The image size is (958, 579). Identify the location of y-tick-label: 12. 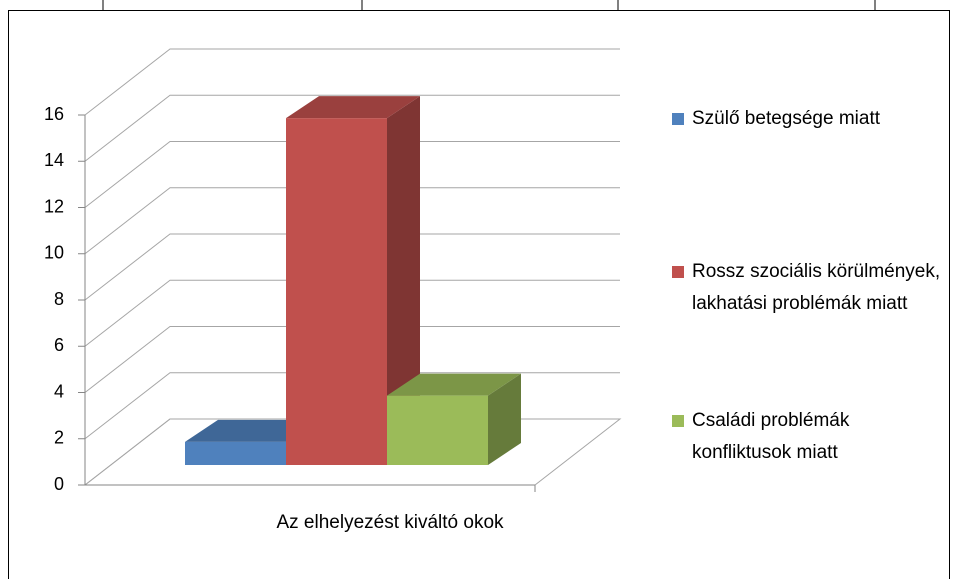
(54, 206).